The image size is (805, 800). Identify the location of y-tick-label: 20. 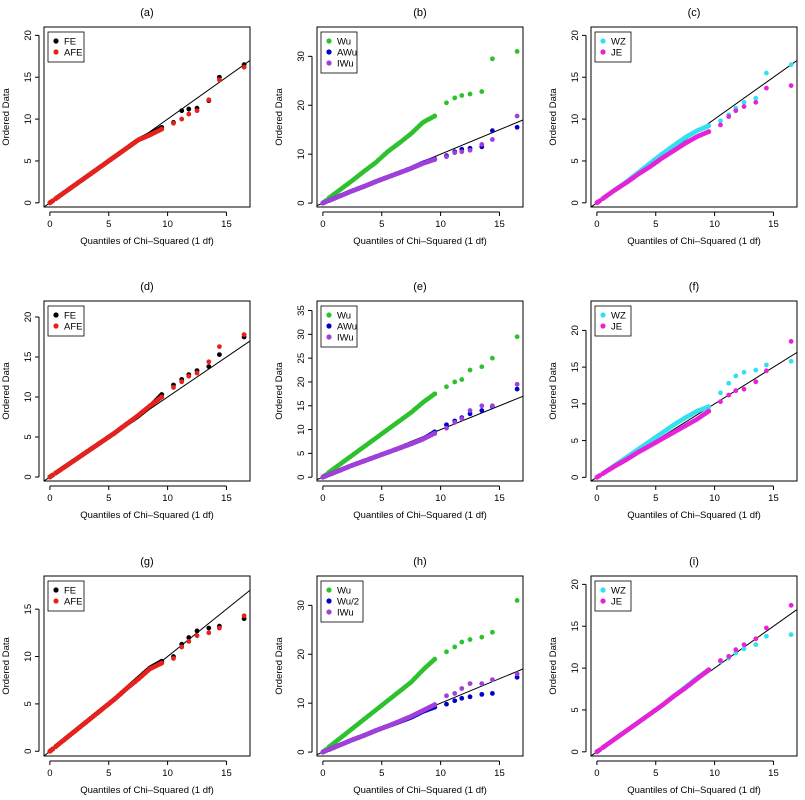
(575, 584).